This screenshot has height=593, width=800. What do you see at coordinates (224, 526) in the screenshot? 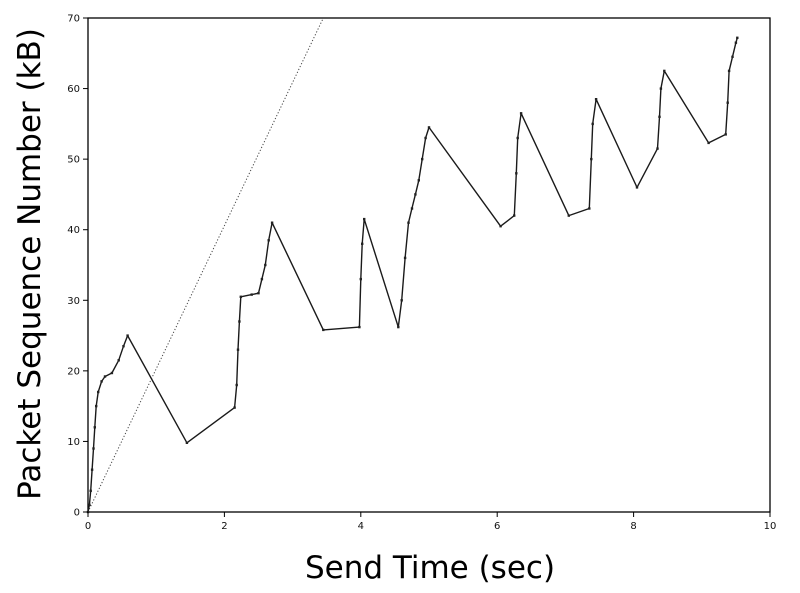
I see `x-tick-label: 2` at bounding box center [224, 526].